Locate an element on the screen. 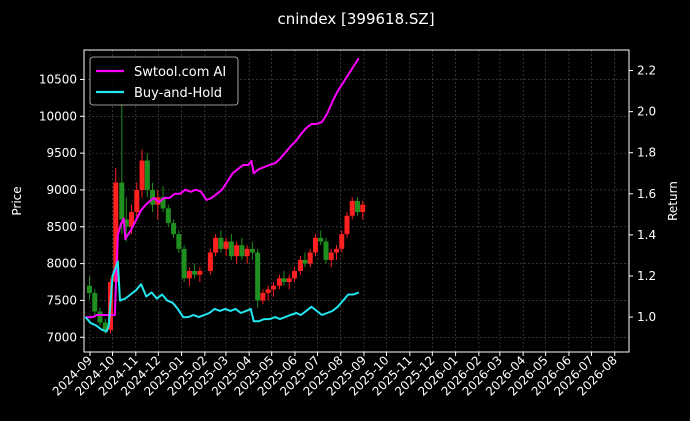 This screenshot has height=421, width=690. y-tick-label: 9000 is located at coordinates (61, 190).